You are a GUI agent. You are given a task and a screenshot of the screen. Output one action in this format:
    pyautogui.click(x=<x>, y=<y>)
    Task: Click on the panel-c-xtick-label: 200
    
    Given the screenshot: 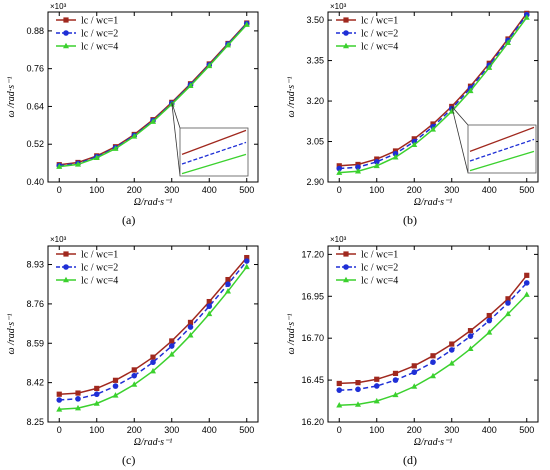 What is the action you would take?
    pyautogui.click(x=134, y=430)
    